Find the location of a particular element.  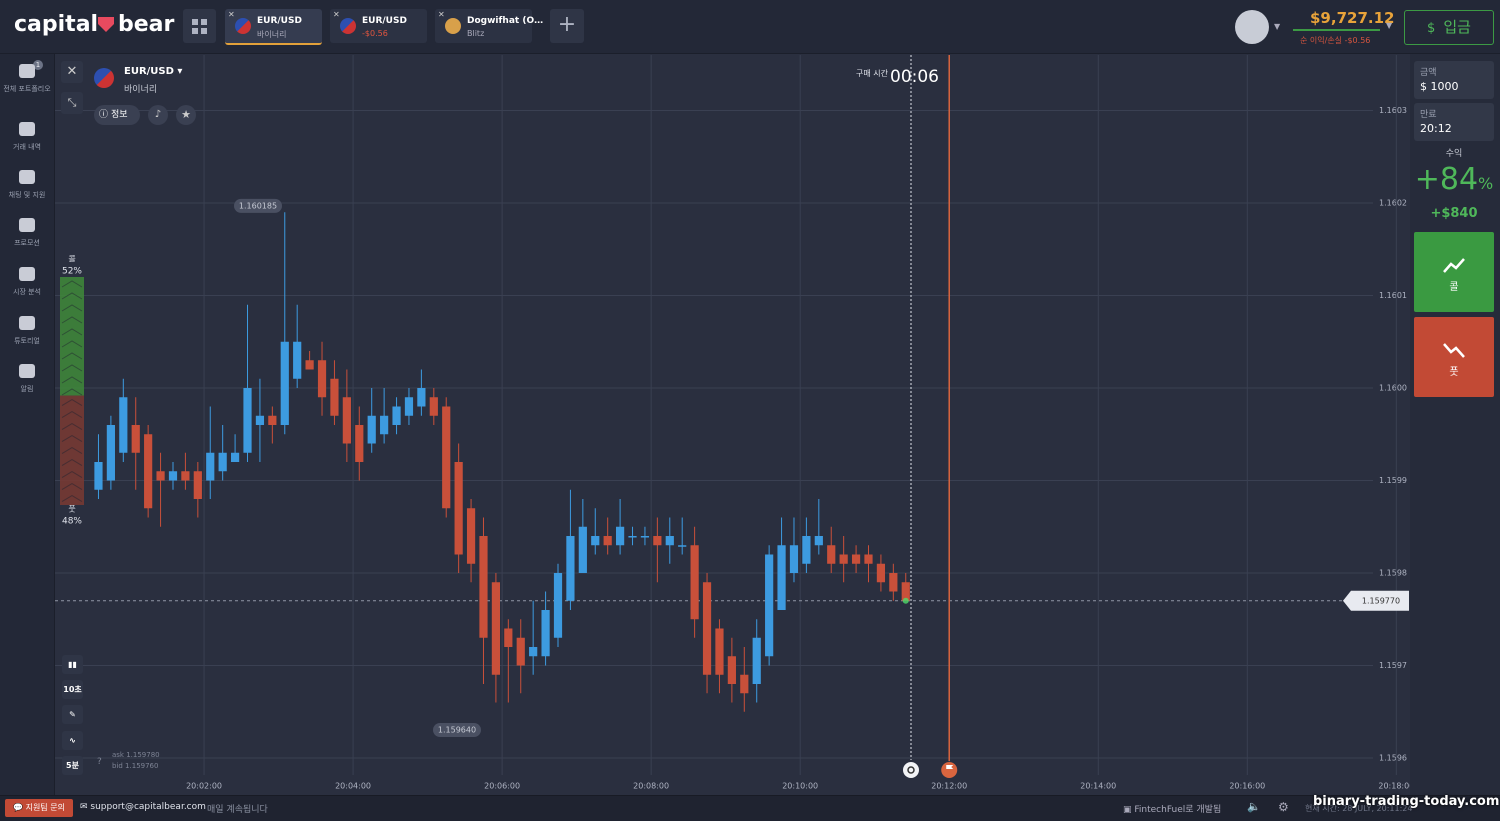

sidebar-label: 채팅 및 지원 is located at coordinates (27, 195).